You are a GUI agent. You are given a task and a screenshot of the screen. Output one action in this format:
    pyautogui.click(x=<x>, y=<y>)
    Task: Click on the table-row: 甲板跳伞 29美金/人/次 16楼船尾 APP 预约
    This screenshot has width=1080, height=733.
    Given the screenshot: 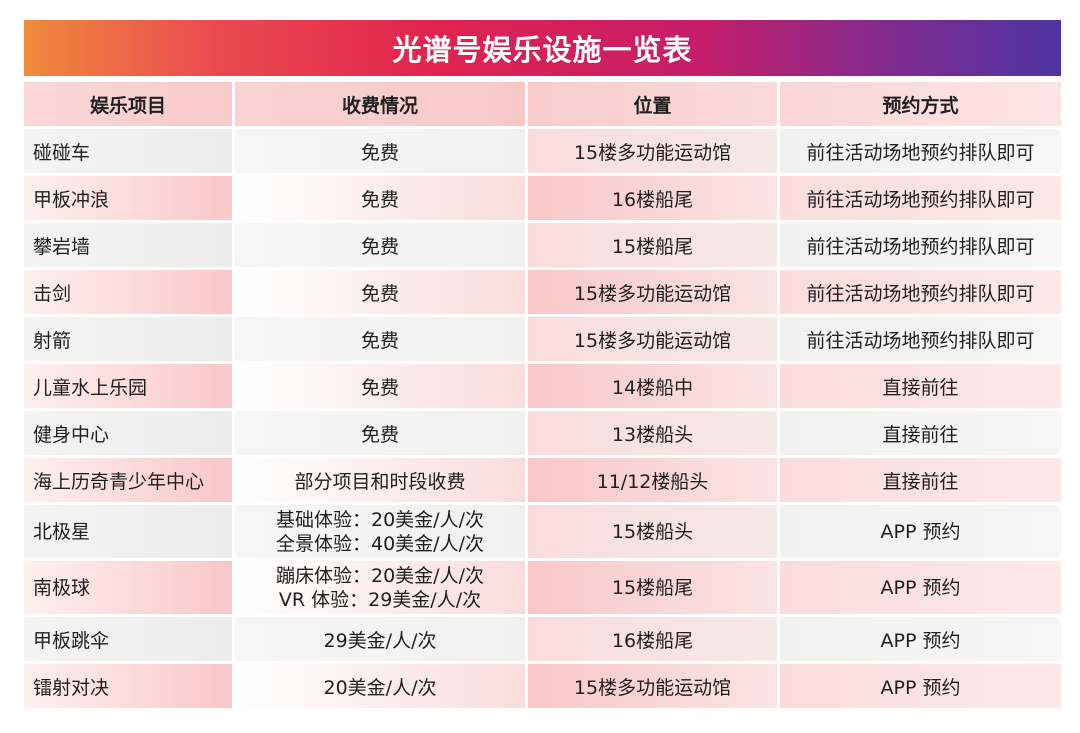 What is the action you would take?
    pyautogui.click(x=542, y=639)
    